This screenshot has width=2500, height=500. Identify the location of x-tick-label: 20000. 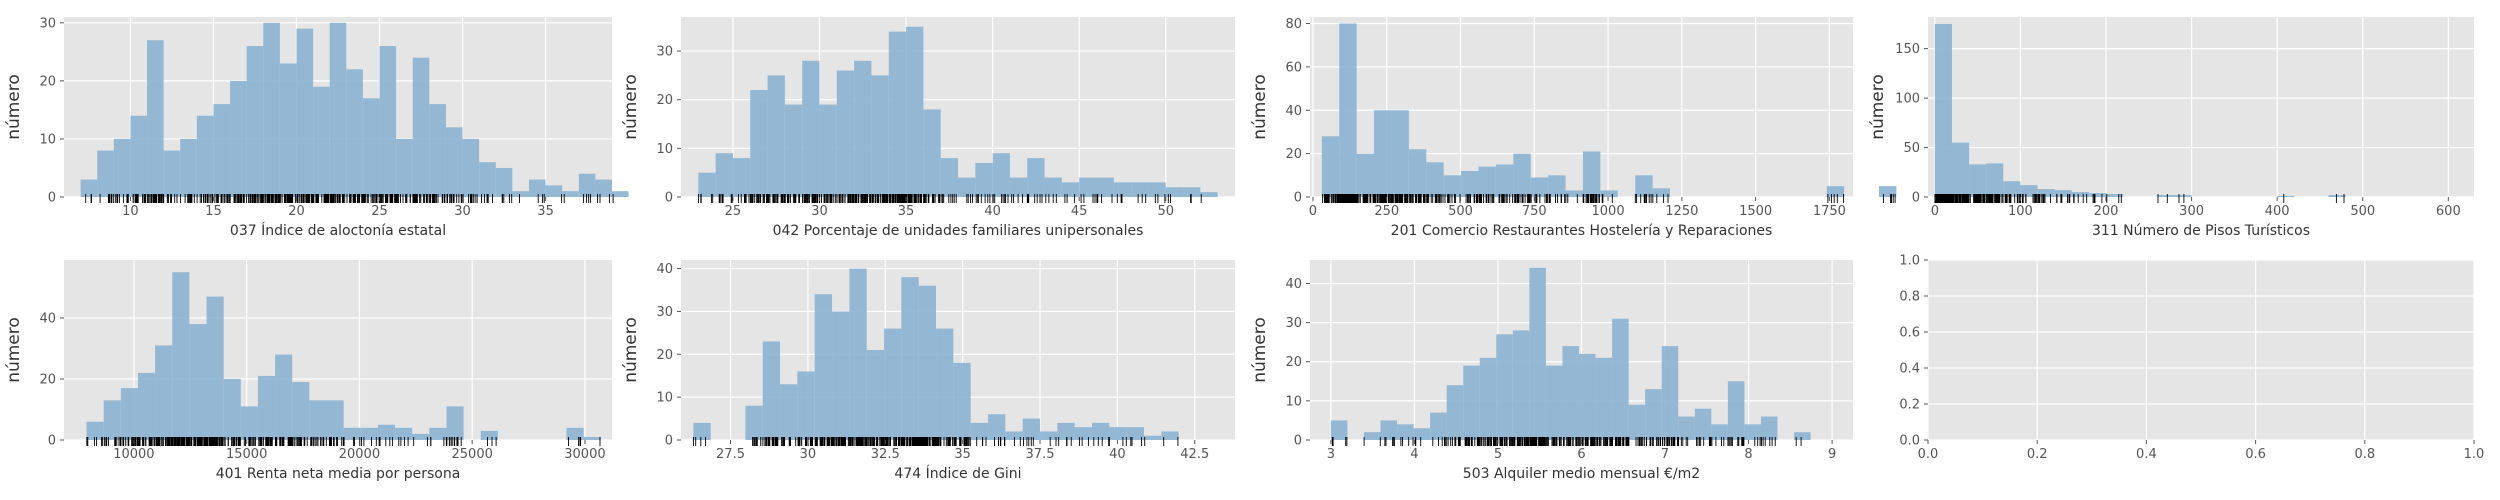
(359, 454).